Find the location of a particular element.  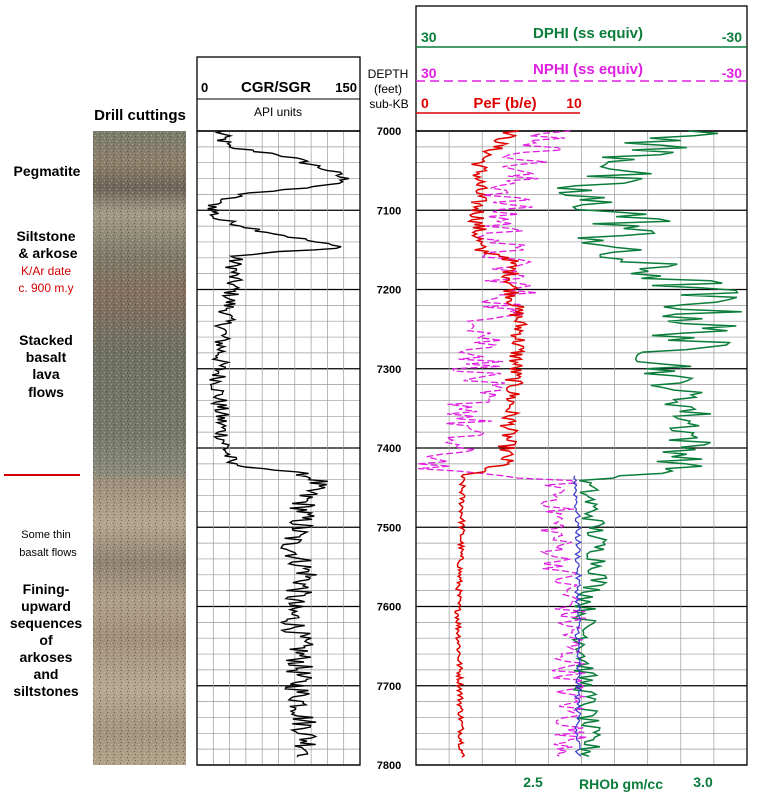

depth-tick-label: 7300 is located at coordinates (389, 370).